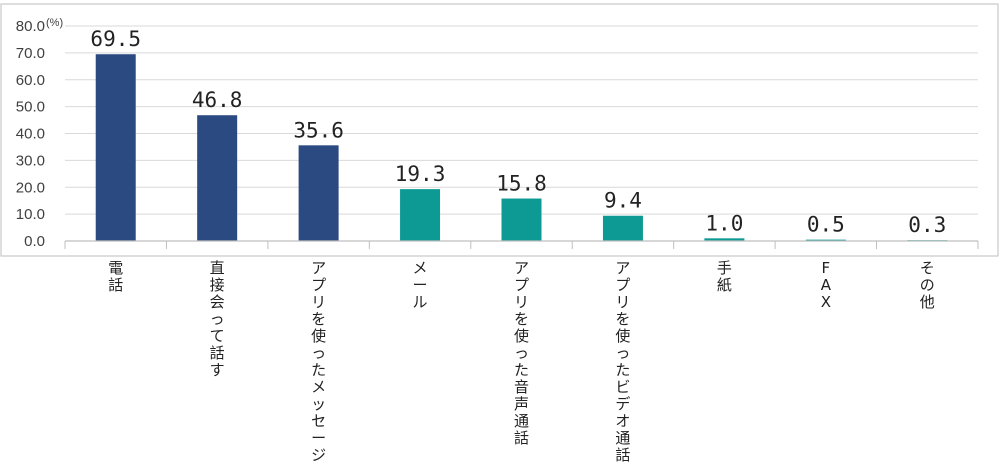 This screenshot has height=469, width=1000. Describe the element at coordinates (54, 23) in the screenshot. I see `unit-label: (%)` at that location.